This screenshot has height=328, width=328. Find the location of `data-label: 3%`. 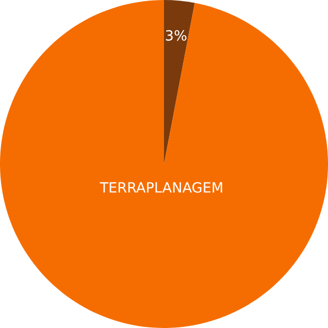

data-label: 3% is located at coordinates (176, 36).